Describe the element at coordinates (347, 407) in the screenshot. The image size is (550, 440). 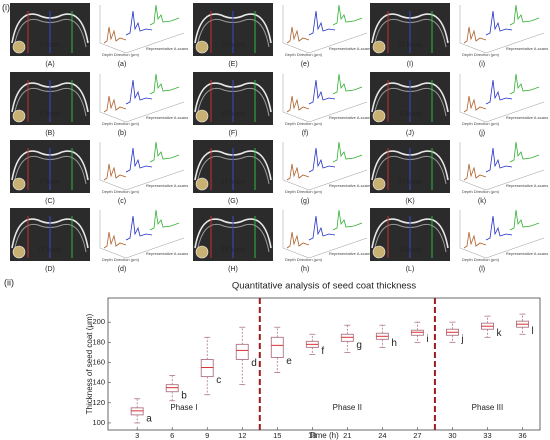
I see `phase-label: Phase II` at that location.